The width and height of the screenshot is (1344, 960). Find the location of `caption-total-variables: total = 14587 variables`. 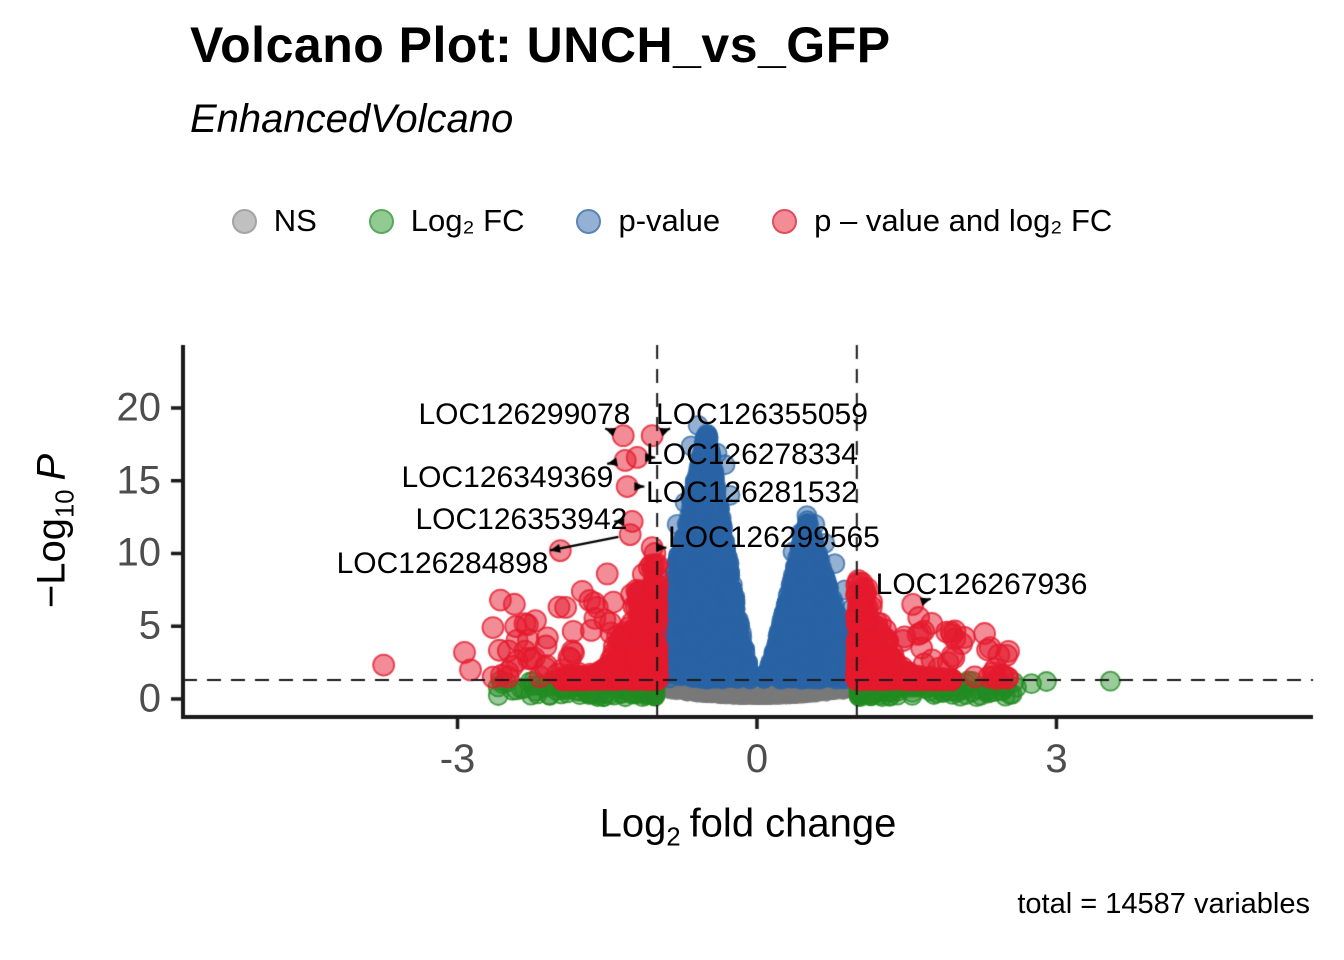

caption-total-variables: total = 14587 variables is located at coordinates (1163, 904).